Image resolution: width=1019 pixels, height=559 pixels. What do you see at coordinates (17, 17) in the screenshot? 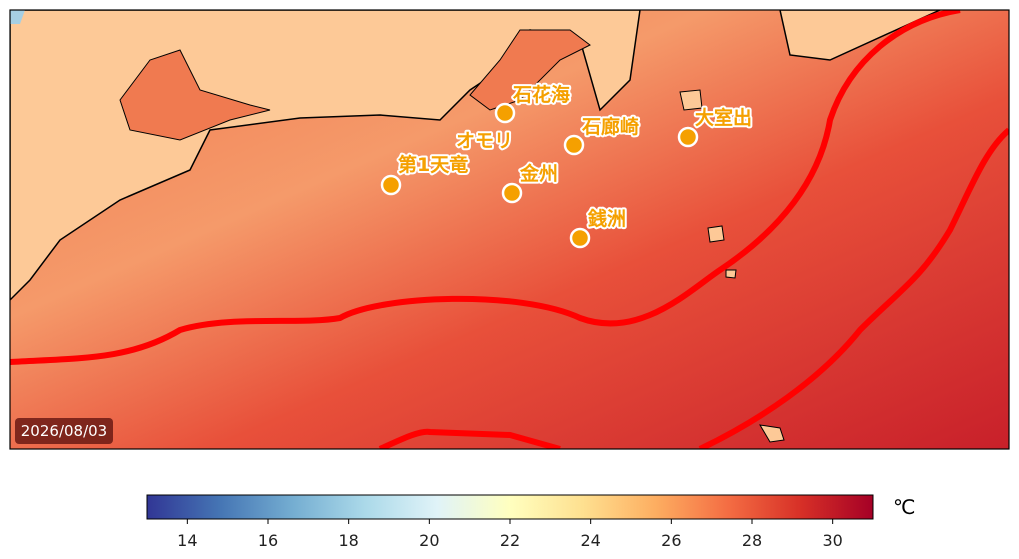
I see `land-corner` at bounding box center [17, 17].